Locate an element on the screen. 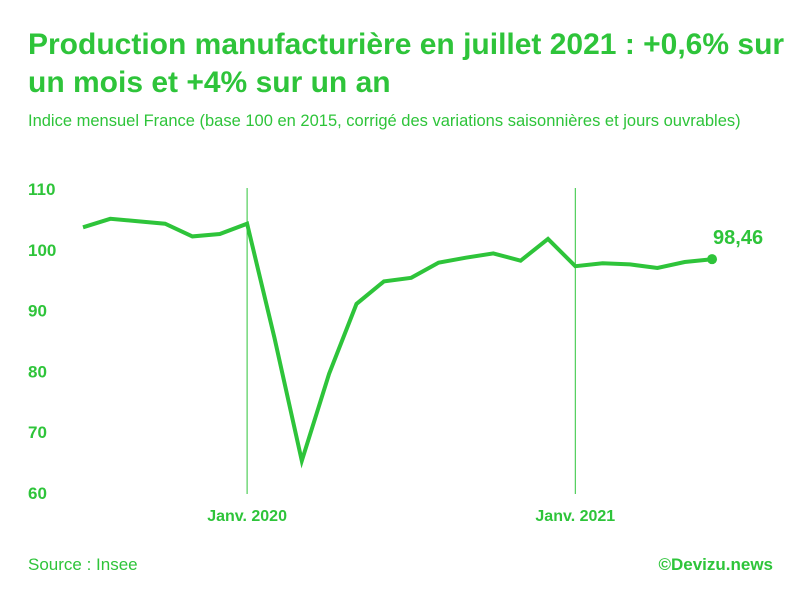  y-tick-label: 90 is located at coordinates (37, 311).